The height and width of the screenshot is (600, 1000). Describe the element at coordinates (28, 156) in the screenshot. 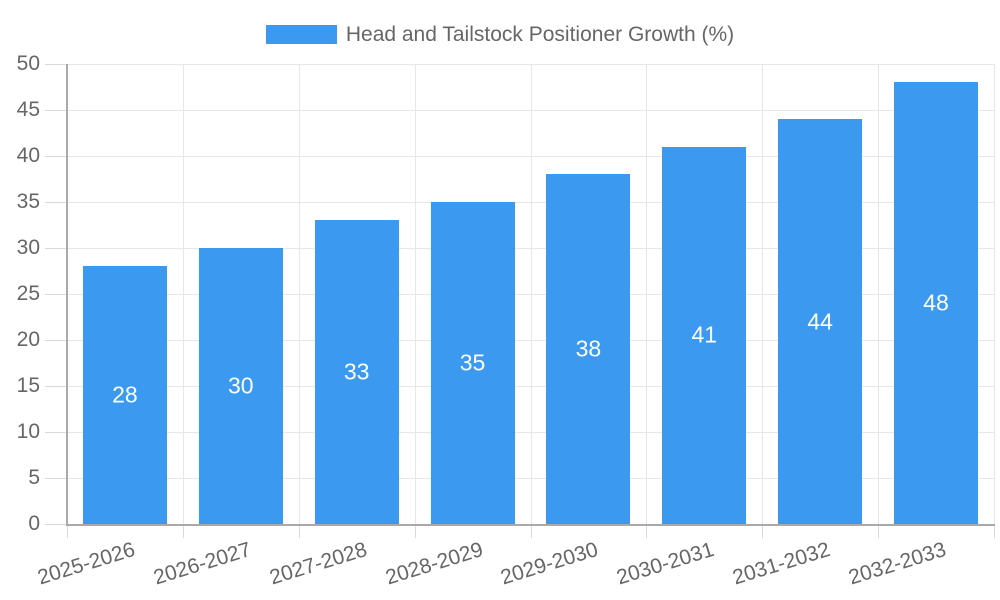

I see `y-tick-label: 40` at that location.